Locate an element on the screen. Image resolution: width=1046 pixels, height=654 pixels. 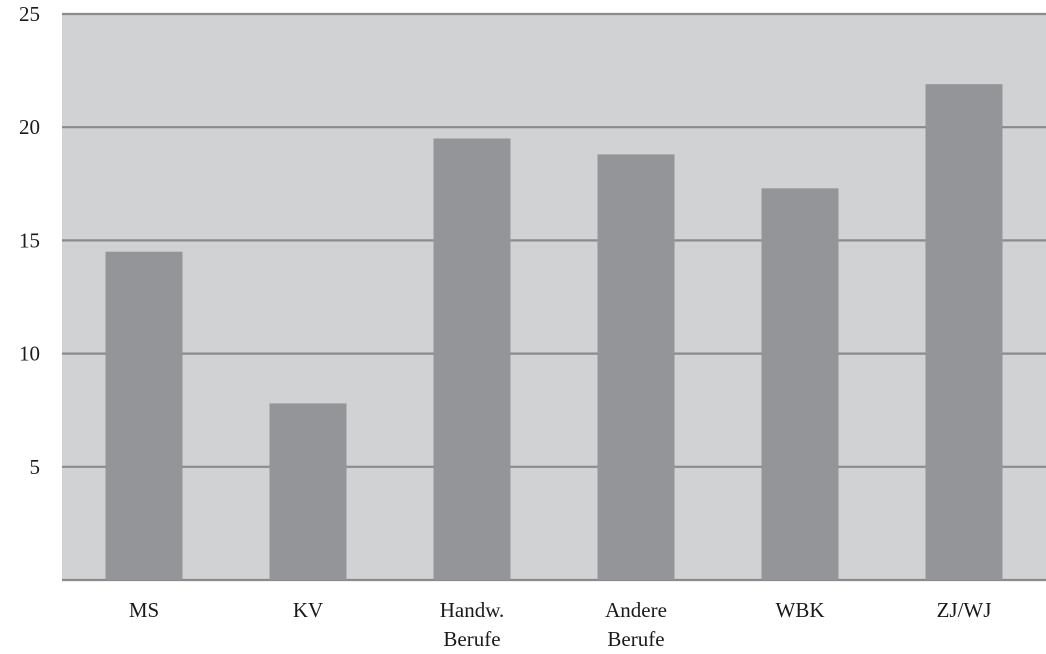
y-tick-label: 10 is located at coordinates (29, 354).